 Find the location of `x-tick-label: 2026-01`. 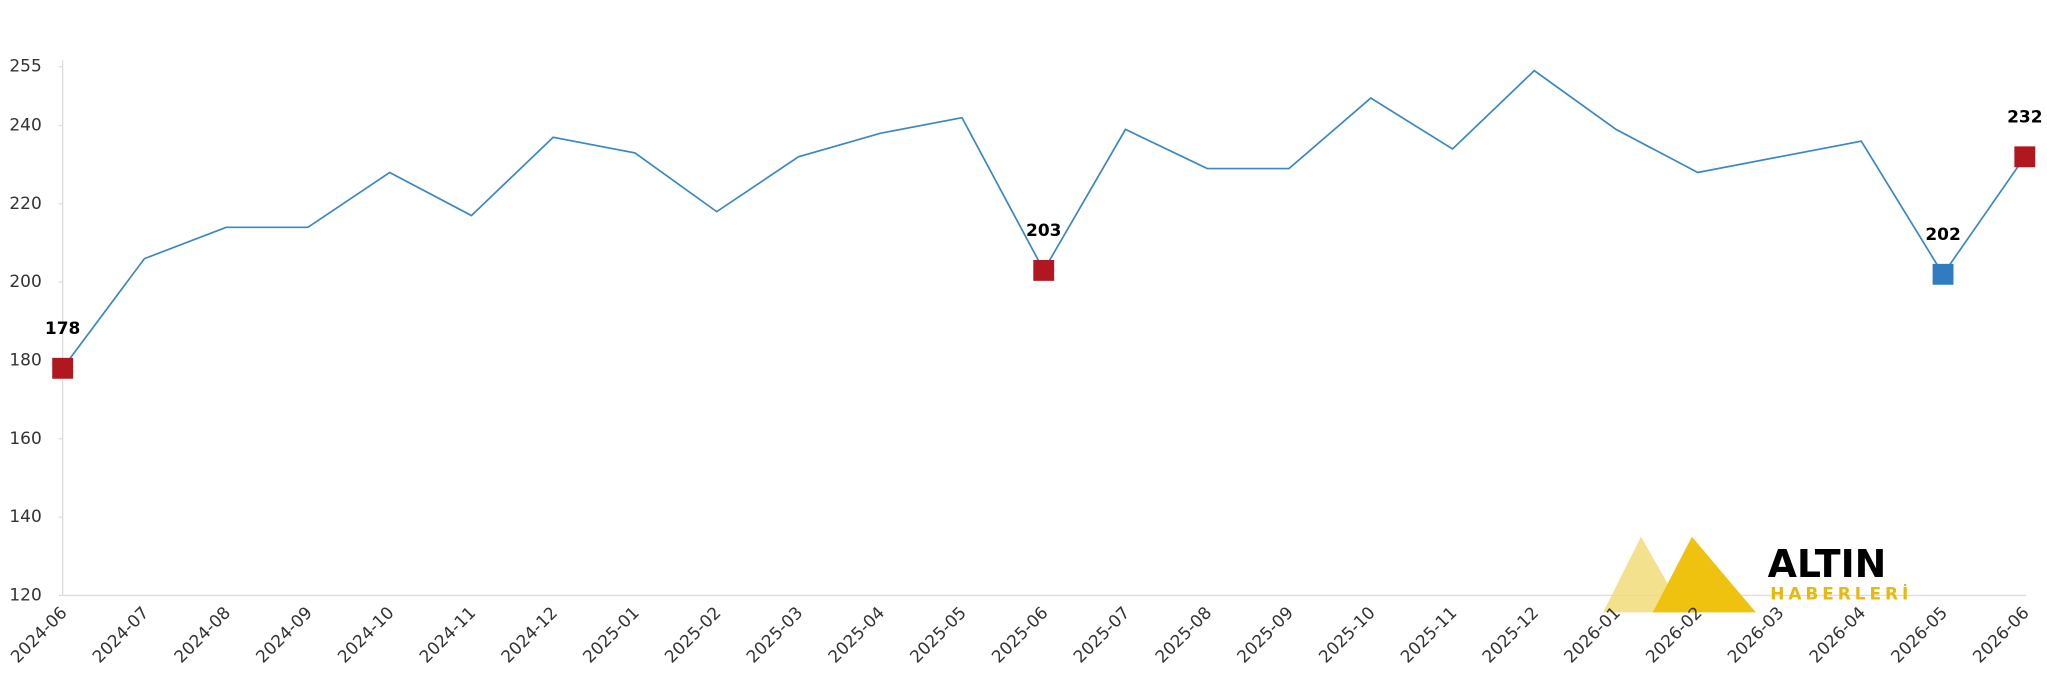

x-tick-label: 2026-01 is located at coordinates (1593, 635).